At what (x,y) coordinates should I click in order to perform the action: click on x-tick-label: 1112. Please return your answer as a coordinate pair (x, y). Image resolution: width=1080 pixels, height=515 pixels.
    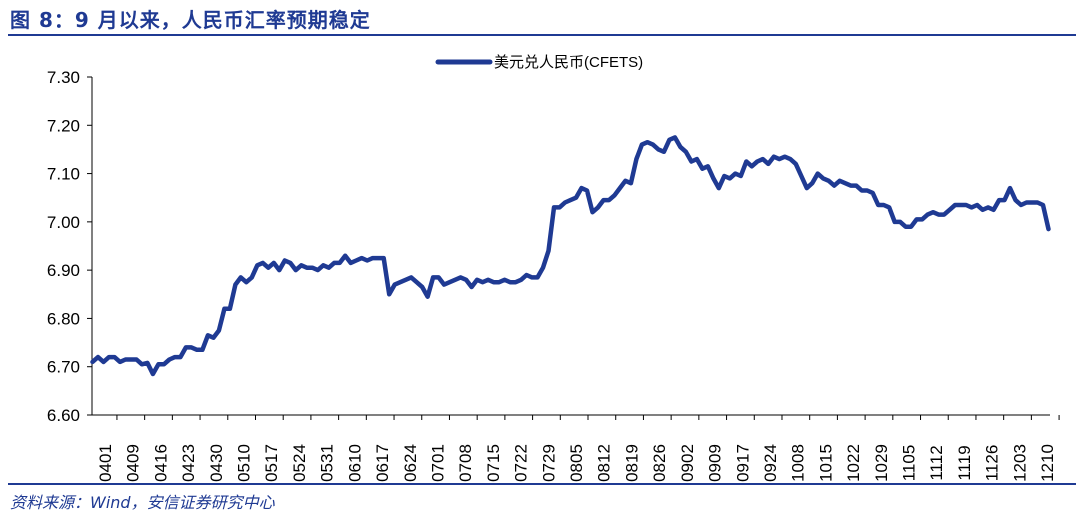
    Looking at the image, I should click on (936, 462).